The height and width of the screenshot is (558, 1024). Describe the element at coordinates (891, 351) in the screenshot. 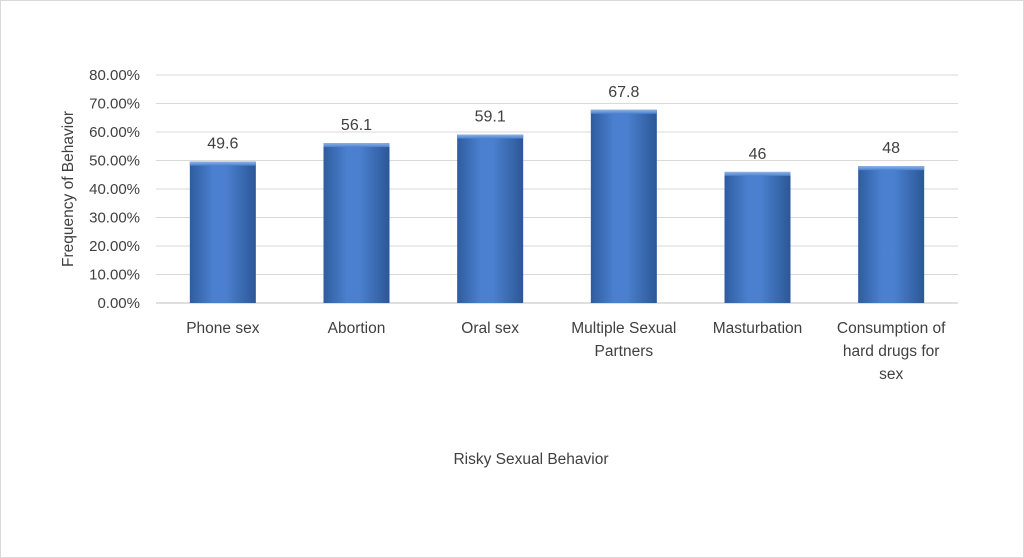

I see `x-tick-label: Consumption of hard drugs for sex` at that location.